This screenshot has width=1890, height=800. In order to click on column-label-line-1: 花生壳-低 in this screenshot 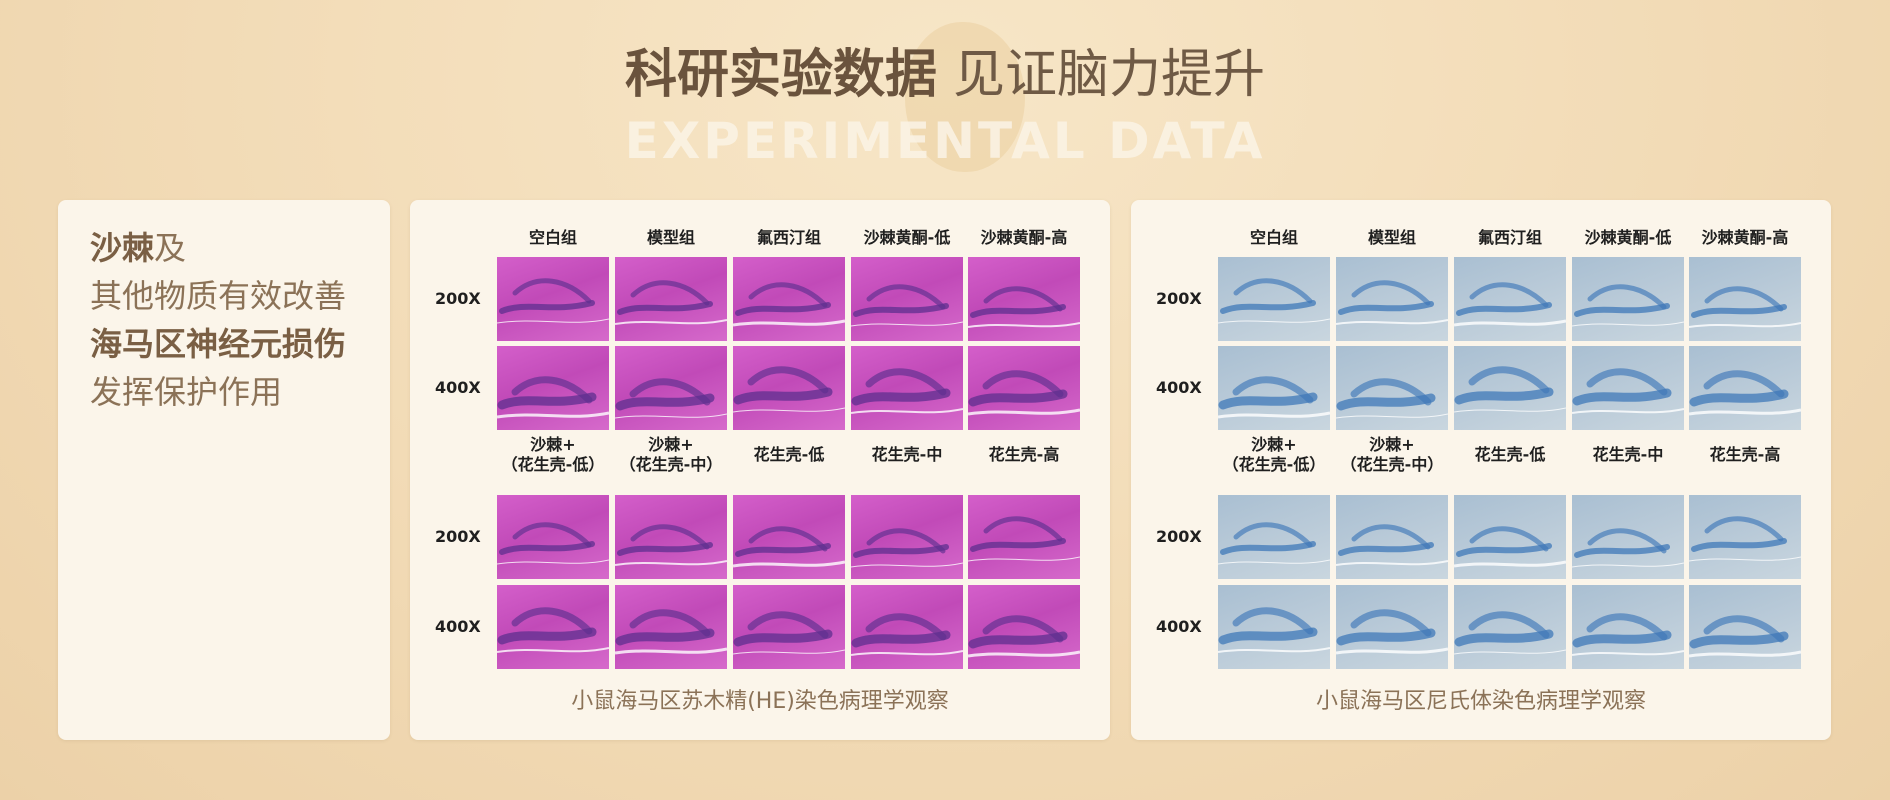, I will do `click(1510, 454)`.